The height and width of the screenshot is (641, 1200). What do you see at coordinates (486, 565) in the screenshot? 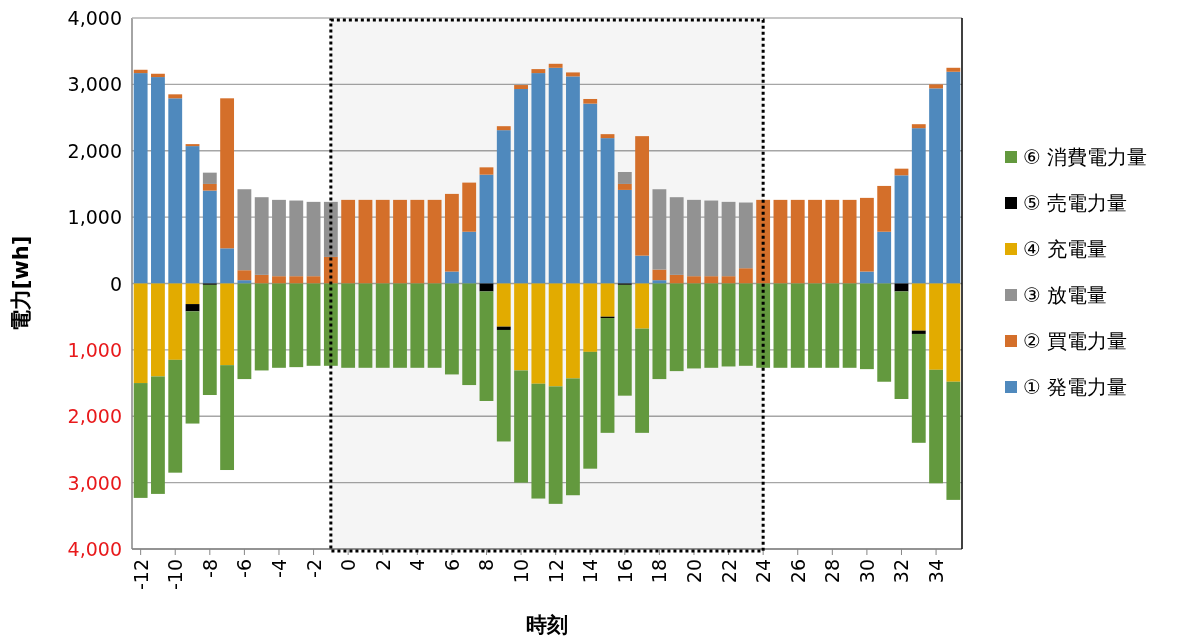
I see `x-tick-label: 8` at bounding box center [486, 565].